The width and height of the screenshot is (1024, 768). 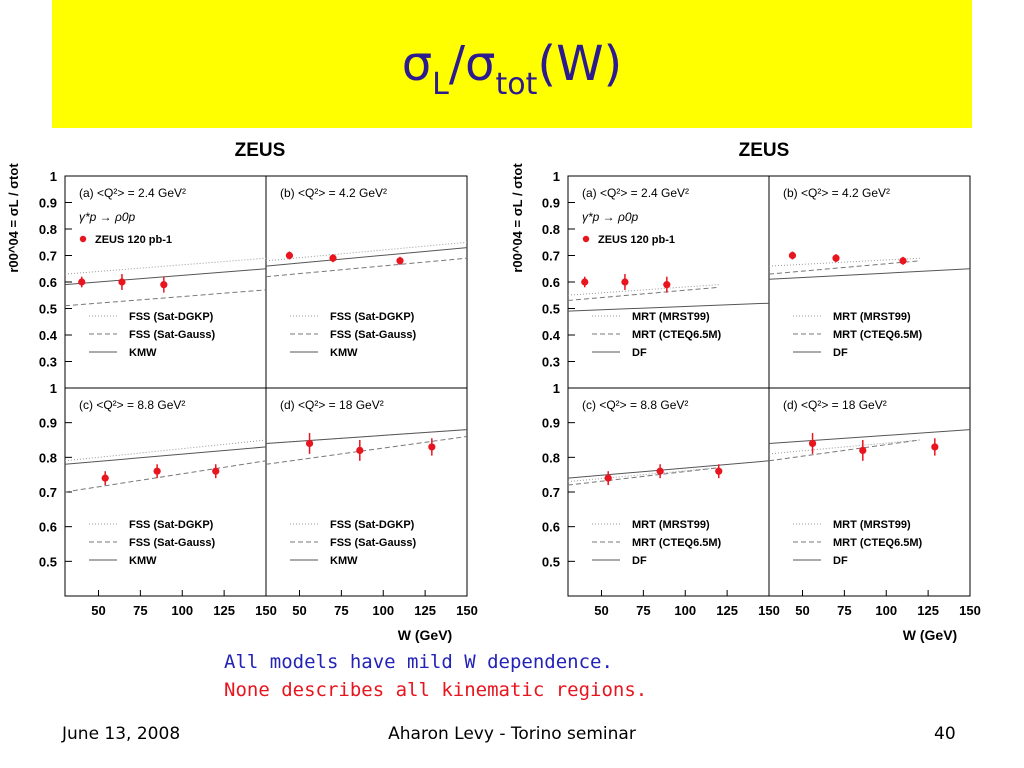 I want to click on title-slash-sigma: /σ, so click(x=472, y=64).